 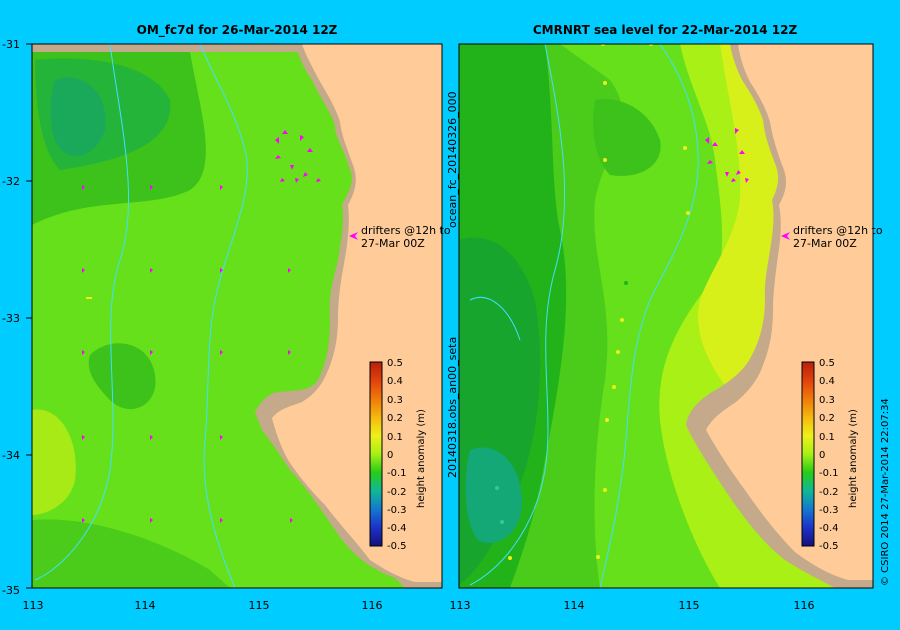 I want to click on left-eddy-inner, so click(x=78, y=117).